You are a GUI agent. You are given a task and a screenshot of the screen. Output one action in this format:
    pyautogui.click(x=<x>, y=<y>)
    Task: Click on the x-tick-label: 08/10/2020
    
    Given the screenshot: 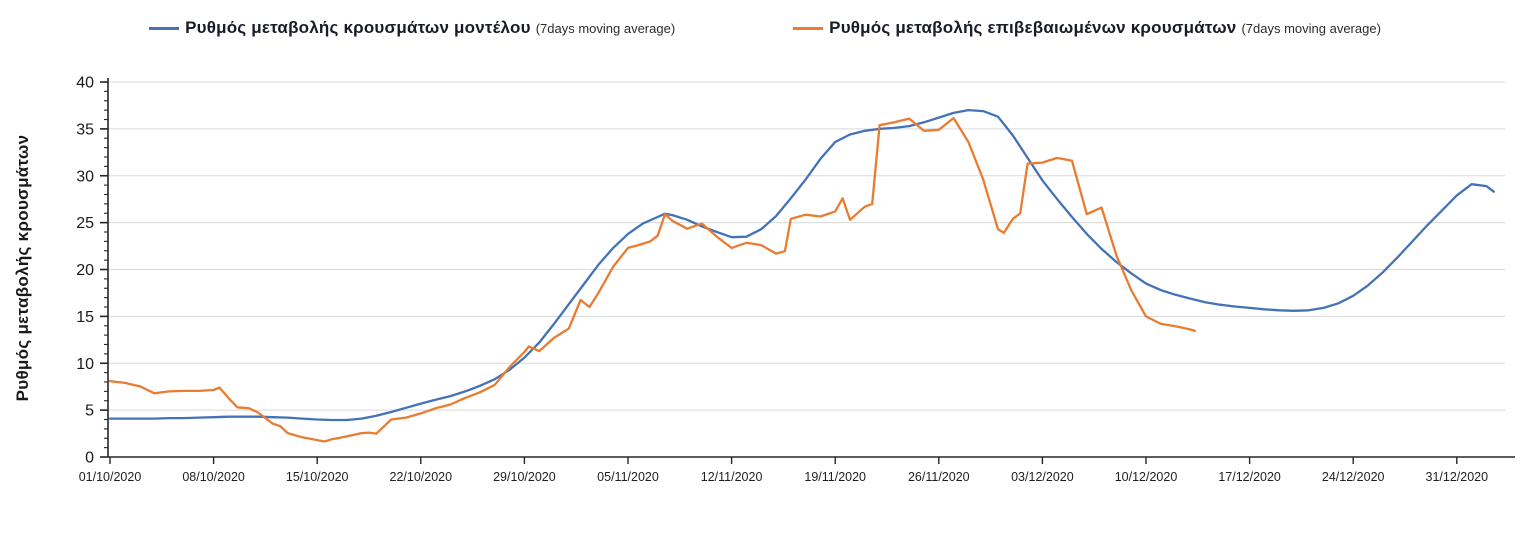 What is the action you would take?
    pyautogui.click(x=213, y=477)
    